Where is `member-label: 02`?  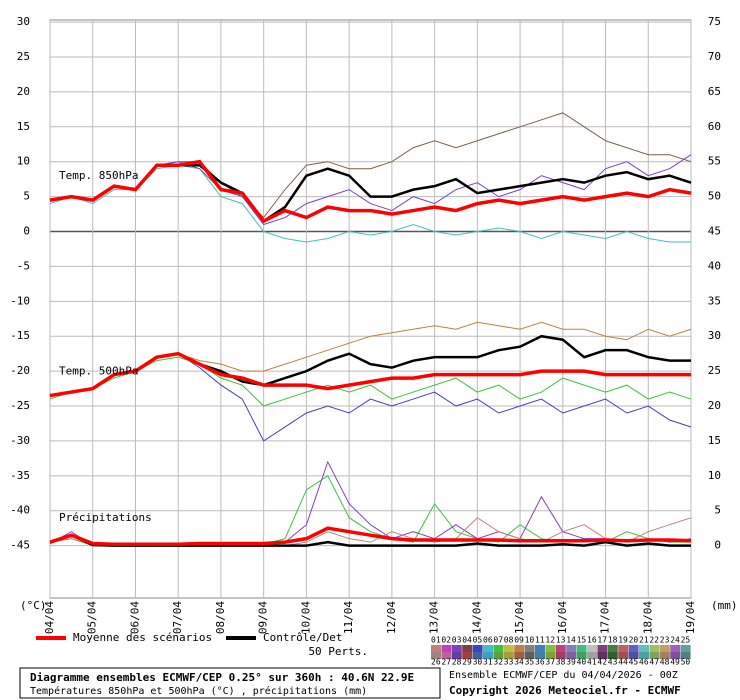 member-label: 02 is located at coordinates (446, 640).